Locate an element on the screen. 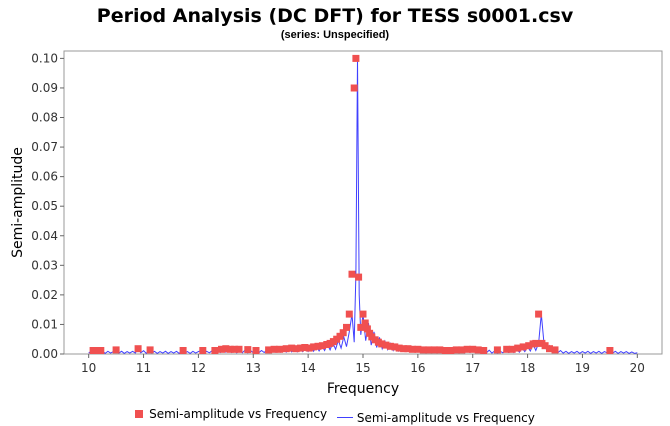  x-tick-label: 10 is located at coordinates (88, 368).